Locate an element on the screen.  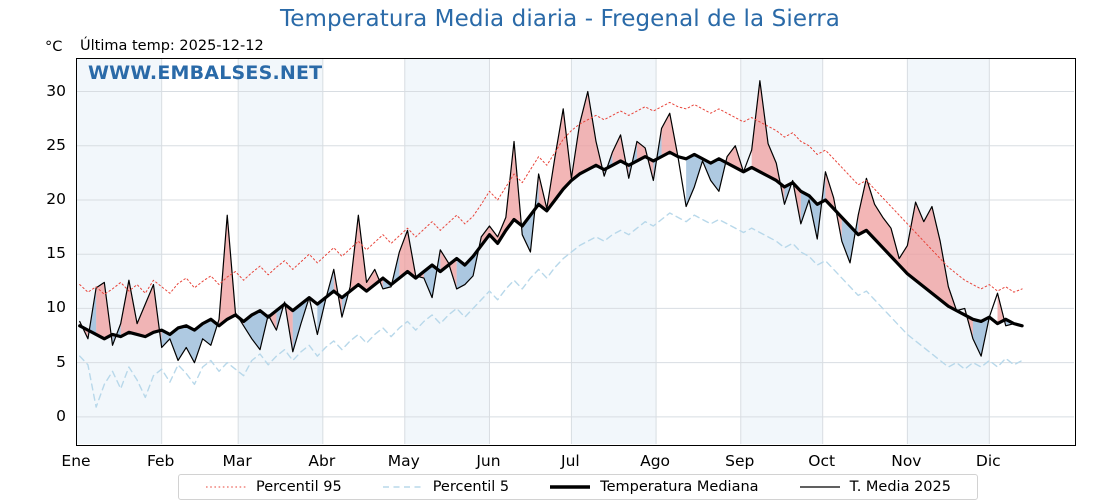
legend-item: Percentil 95 is located at coordinates (273, 487).